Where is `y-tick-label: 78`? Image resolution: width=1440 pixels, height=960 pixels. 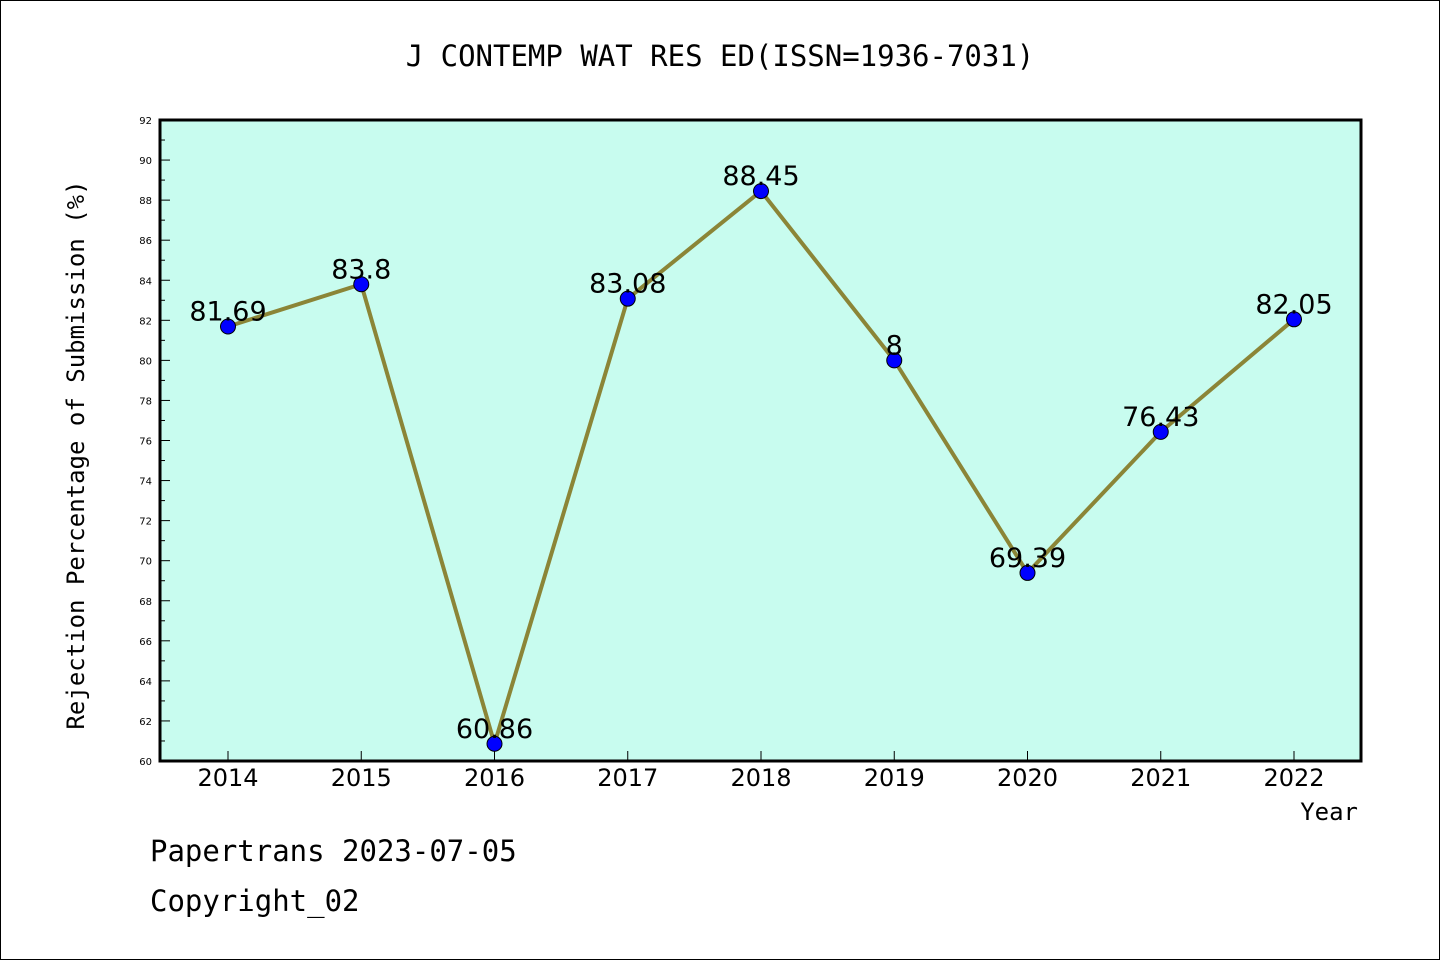 y-tick-label: 78 is located at coordinates (145, 401).